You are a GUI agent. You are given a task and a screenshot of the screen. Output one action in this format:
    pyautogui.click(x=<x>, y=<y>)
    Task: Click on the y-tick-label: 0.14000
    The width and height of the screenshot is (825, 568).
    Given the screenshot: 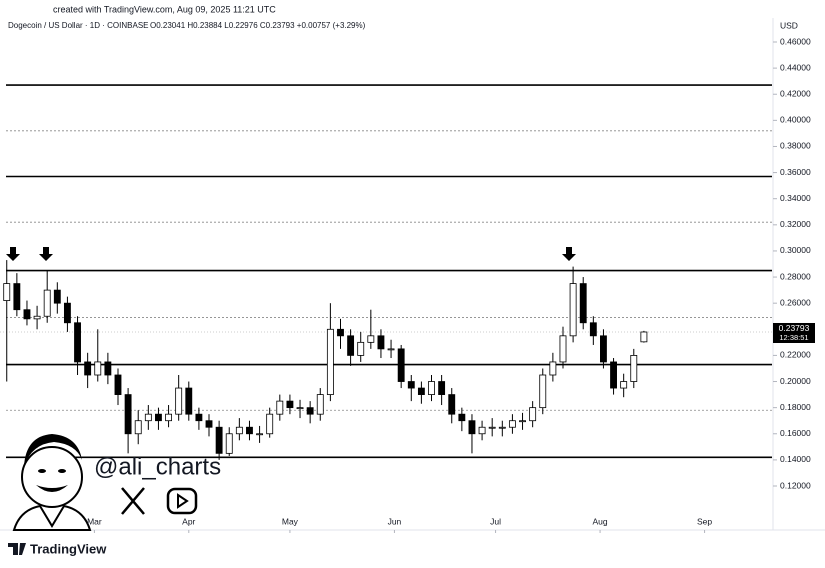 What is the action you would take?
    pyautogui.click(x=795, y=459)
    